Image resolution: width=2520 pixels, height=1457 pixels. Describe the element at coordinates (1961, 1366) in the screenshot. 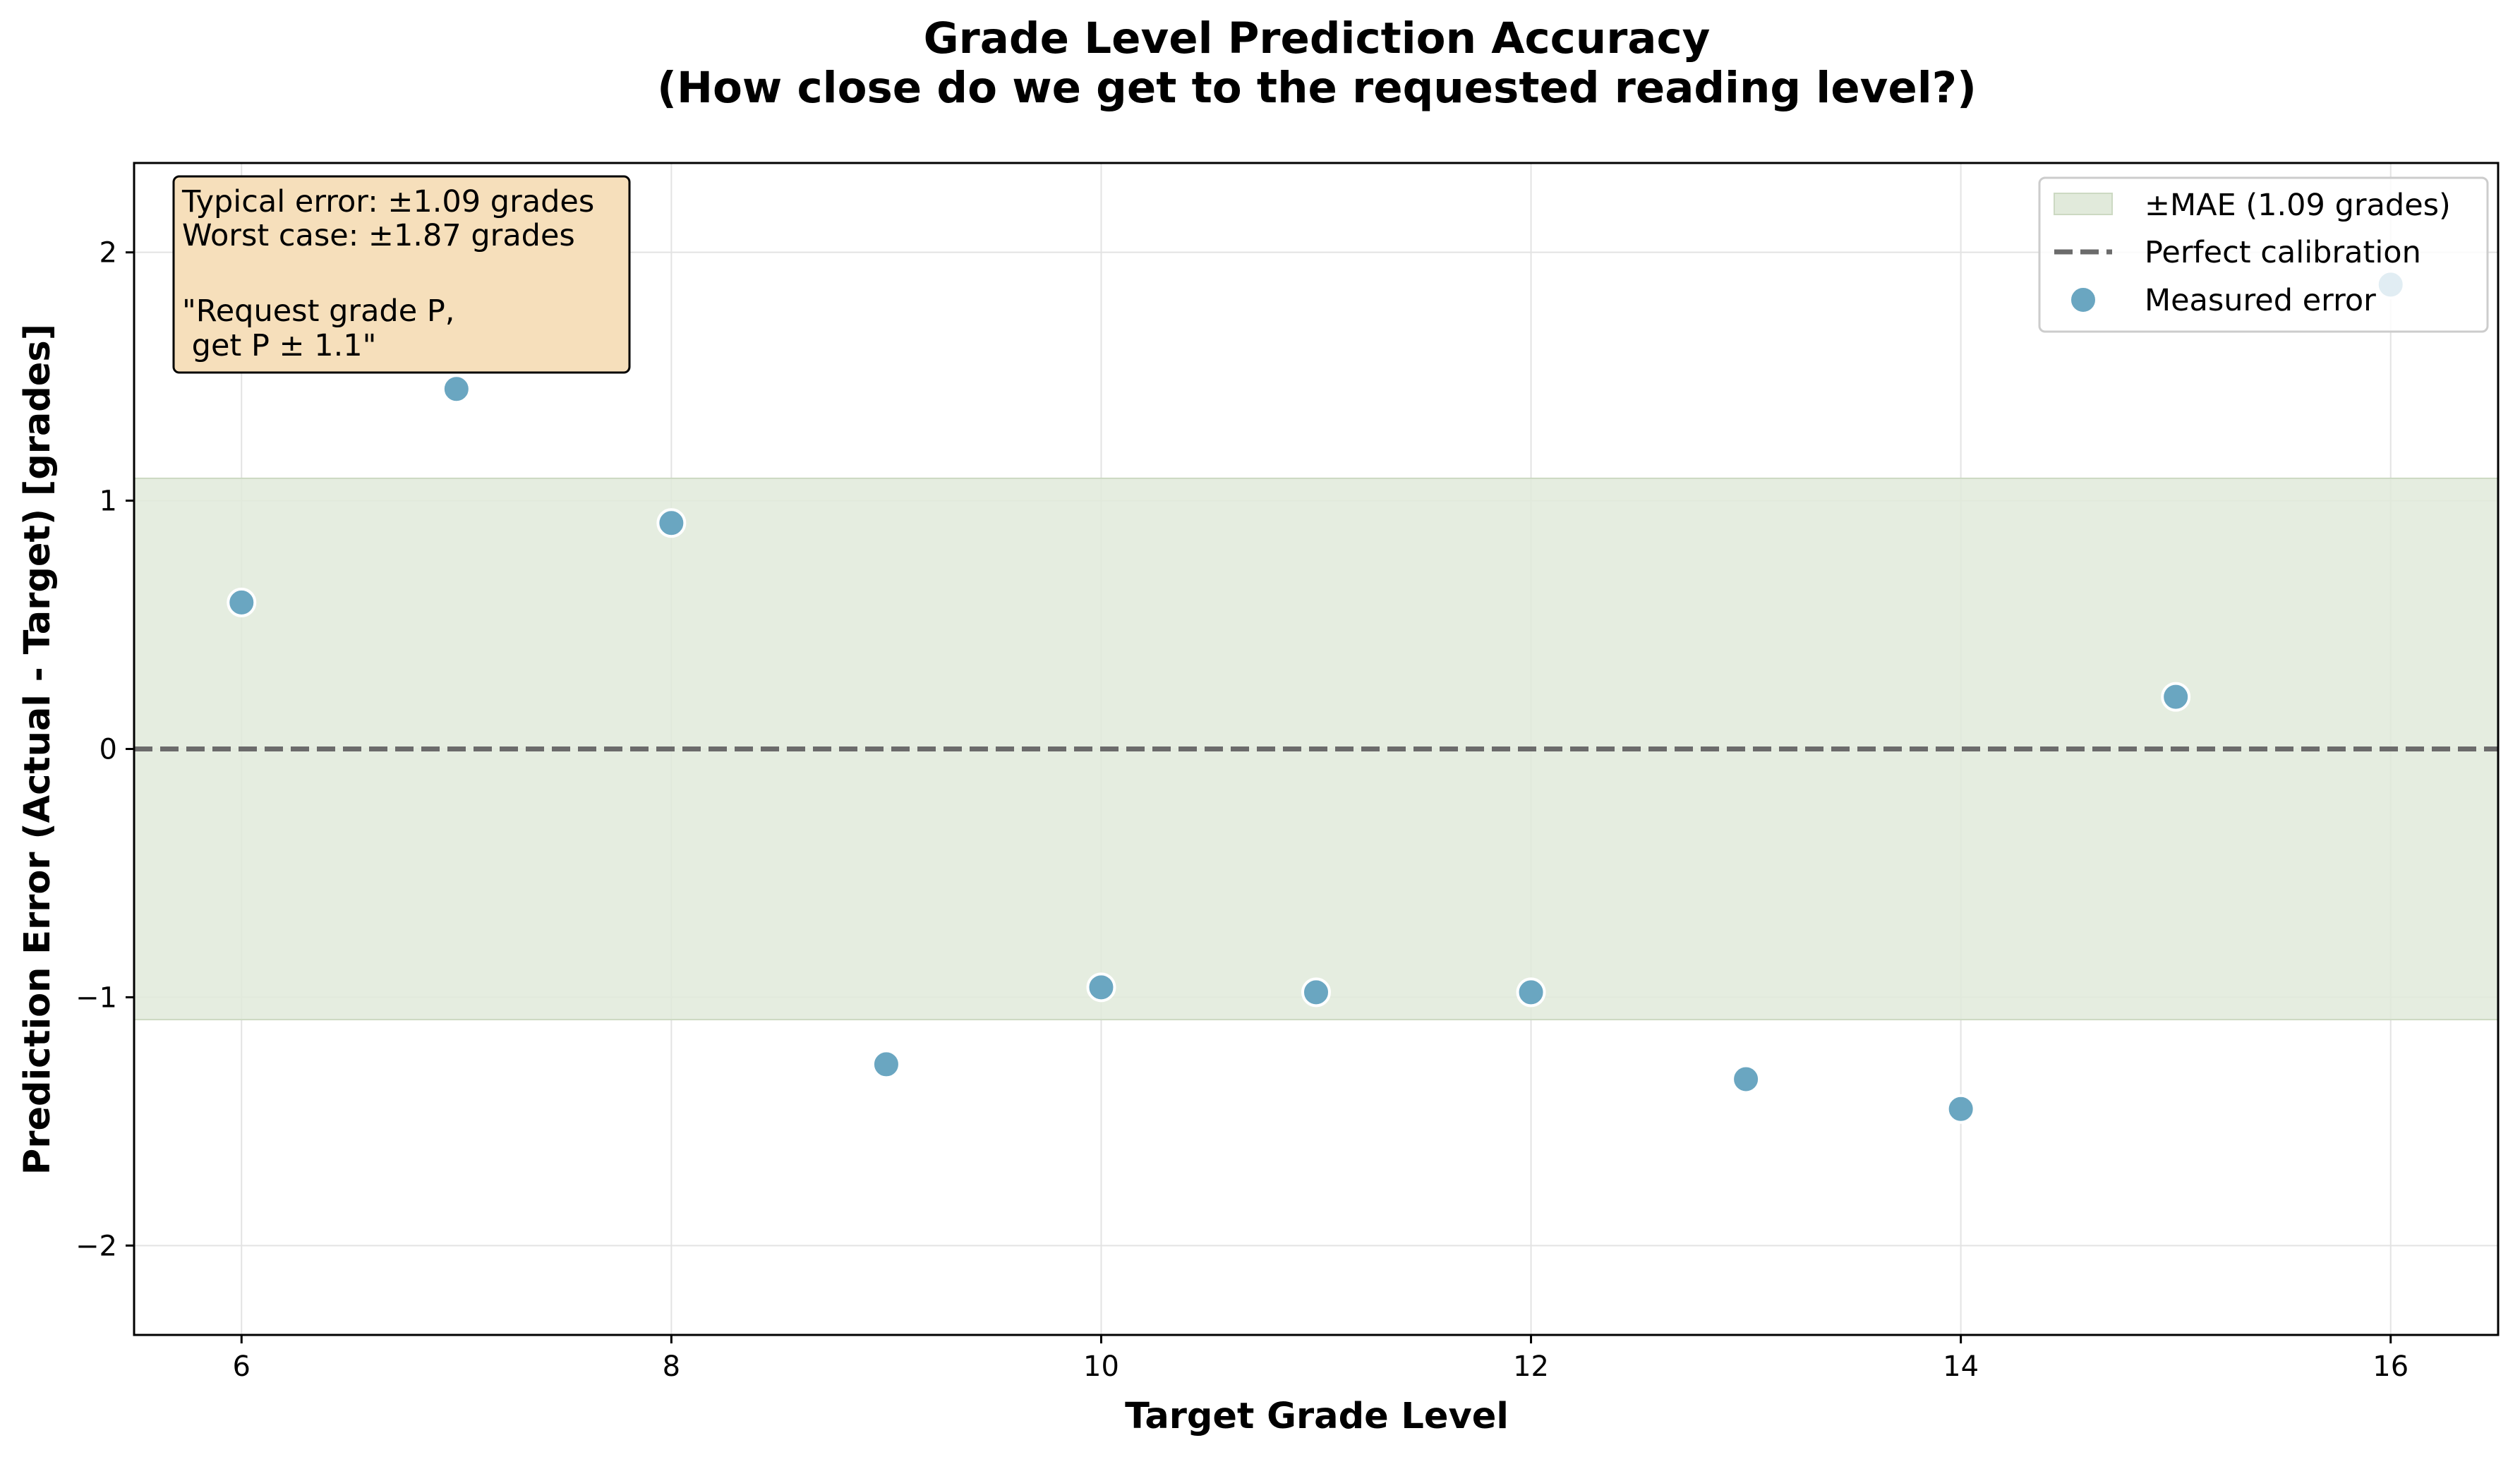

I see `x-tick-label: 14` at that location.